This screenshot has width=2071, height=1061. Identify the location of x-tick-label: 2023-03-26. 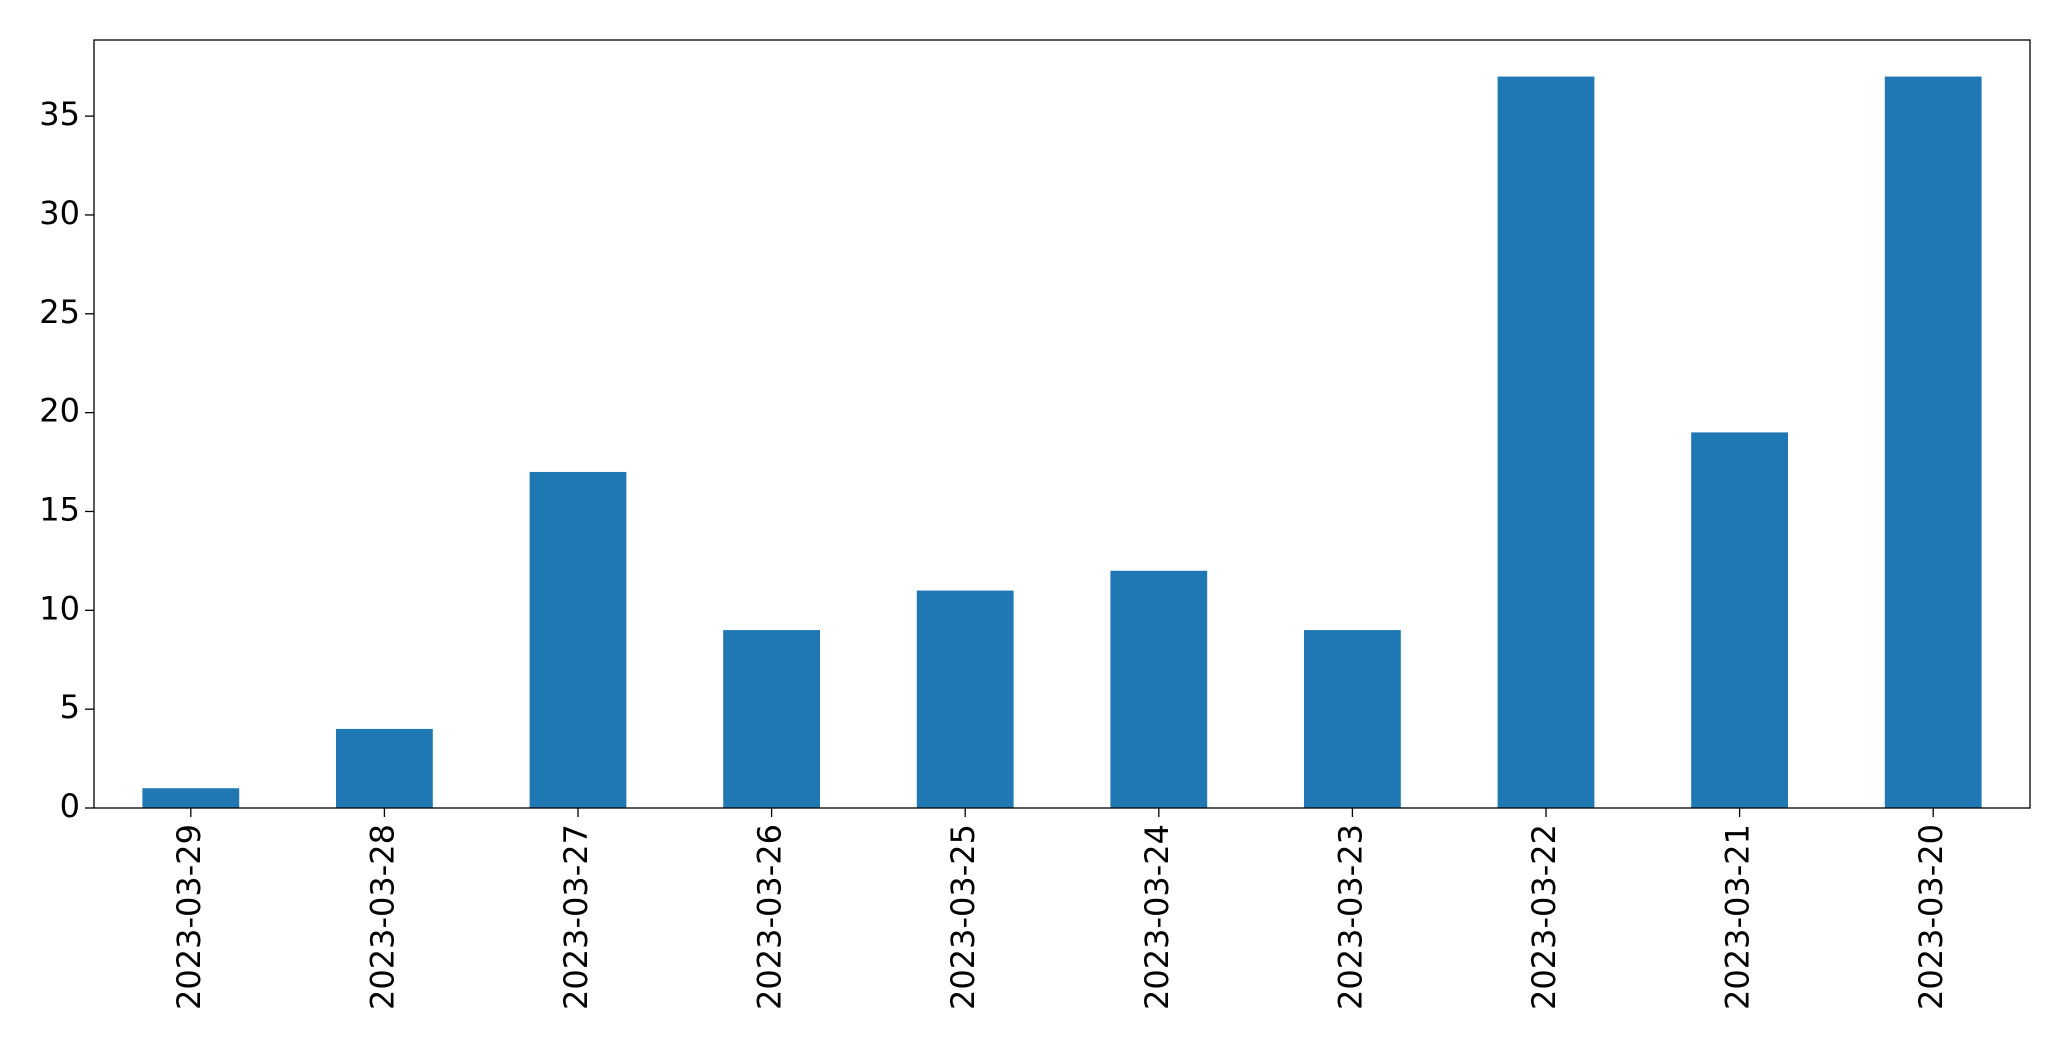
(770, 917).